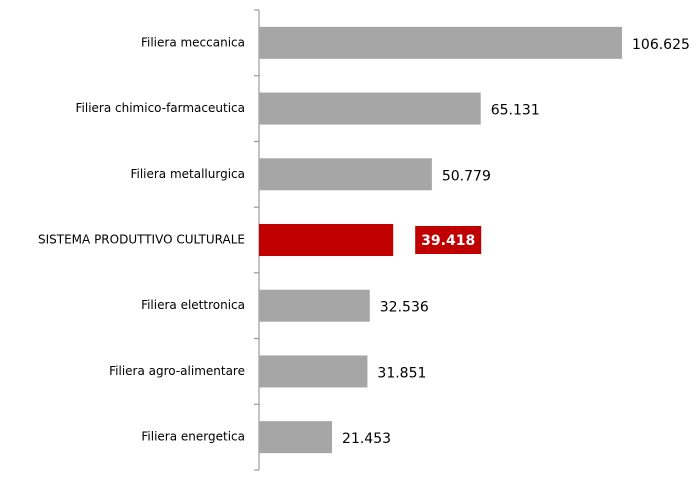 The height and width of the screenshot is (477, 693). I want to click on value-label: 21.453, so click(366, 439).